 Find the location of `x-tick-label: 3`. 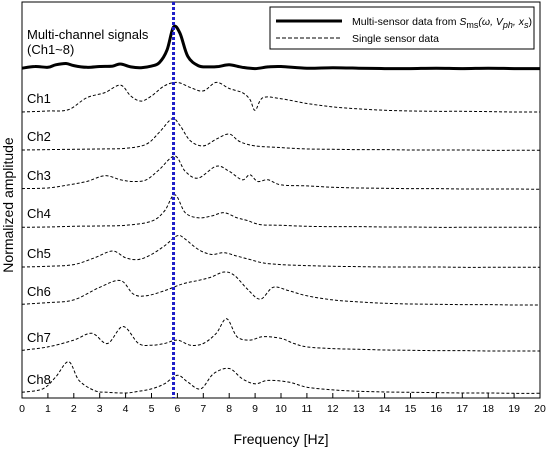

x-tick-label: 3 is located at coordinates (100, 409).